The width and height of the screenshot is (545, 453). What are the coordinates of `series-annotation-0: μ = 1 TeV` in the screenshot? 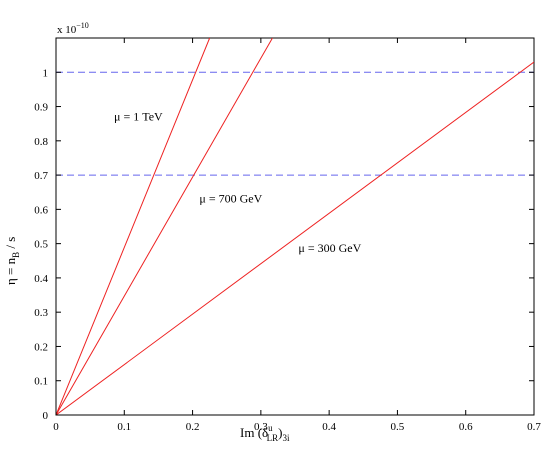 It's located at (138, 116).